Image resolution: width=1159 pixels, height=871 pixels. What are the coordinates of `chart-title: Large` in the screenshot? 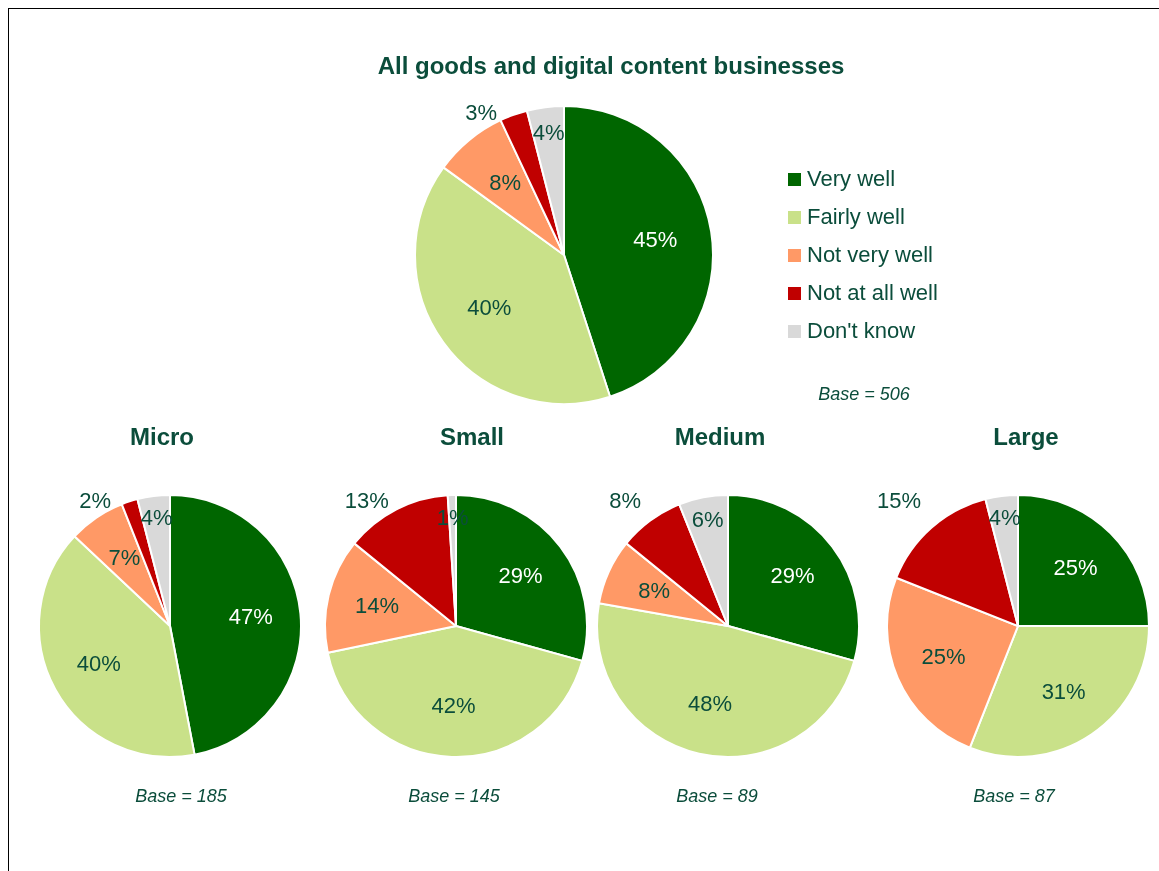 It's located at (1026, 437).